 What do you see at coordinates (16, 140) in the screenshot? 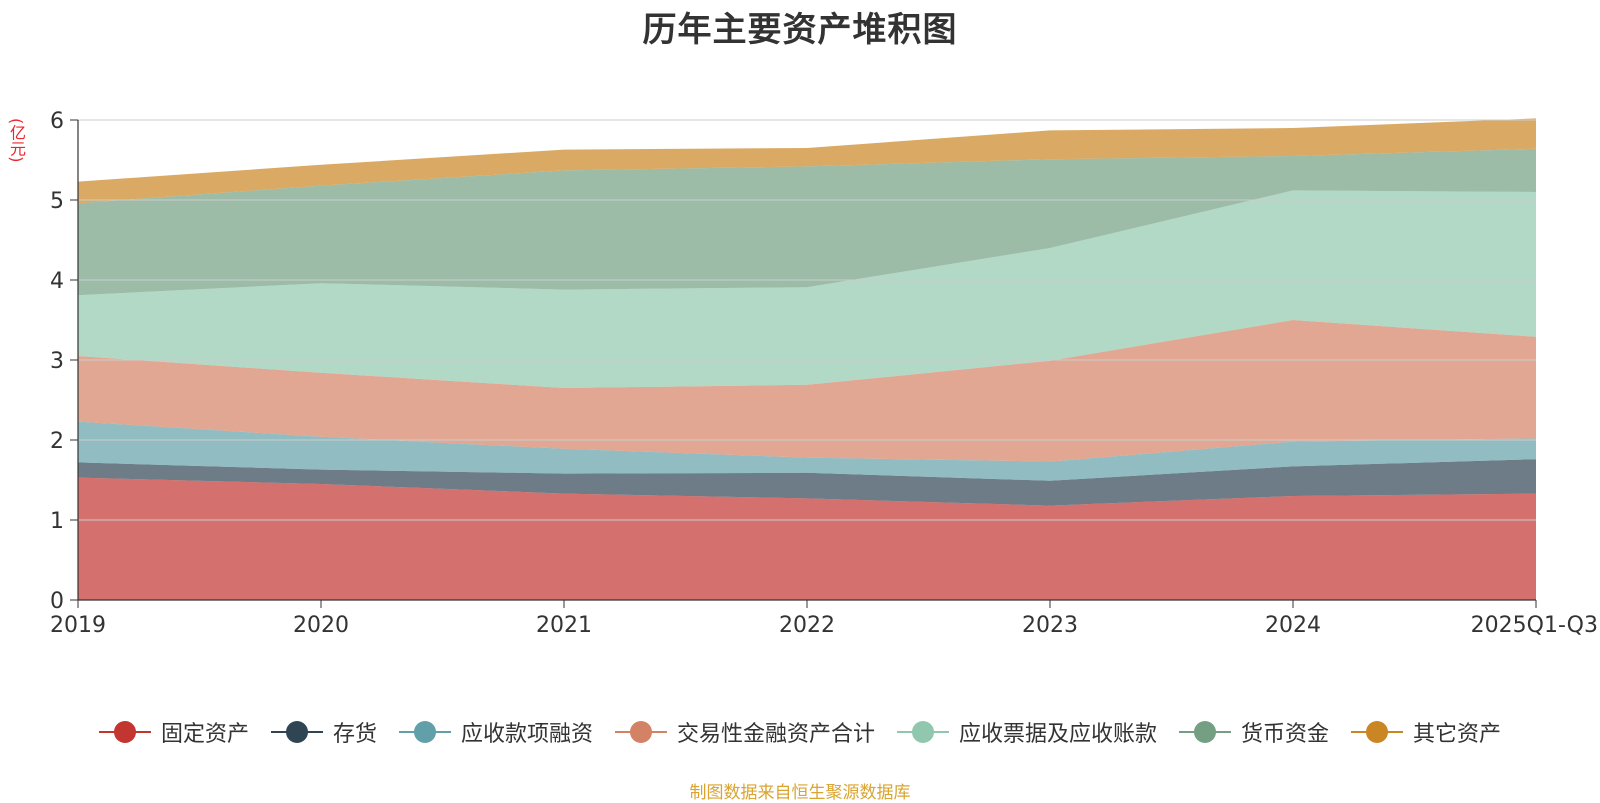
I see `y-axis-unit-label: (亿元)` at bounding box center [16, 140].